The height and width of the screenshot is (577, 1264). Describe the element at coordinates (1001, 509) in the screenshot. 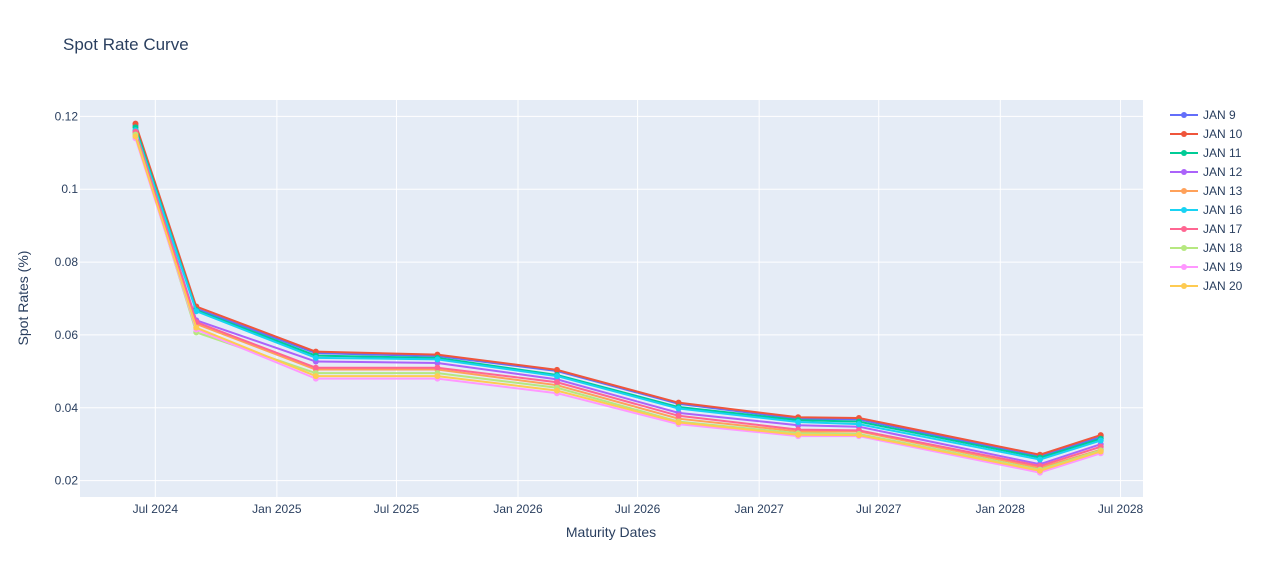

I see `x-tick-label: Jan 2028` at that location.